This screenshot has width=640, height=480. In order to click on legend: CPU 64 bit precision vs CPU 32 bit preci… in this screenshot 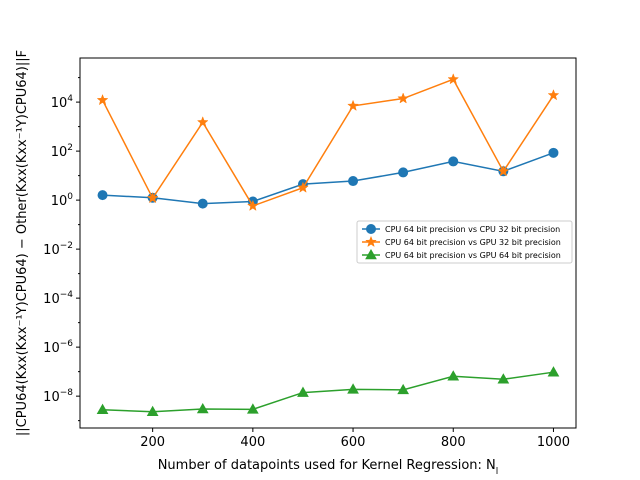, I will do `click(464, 242)`.